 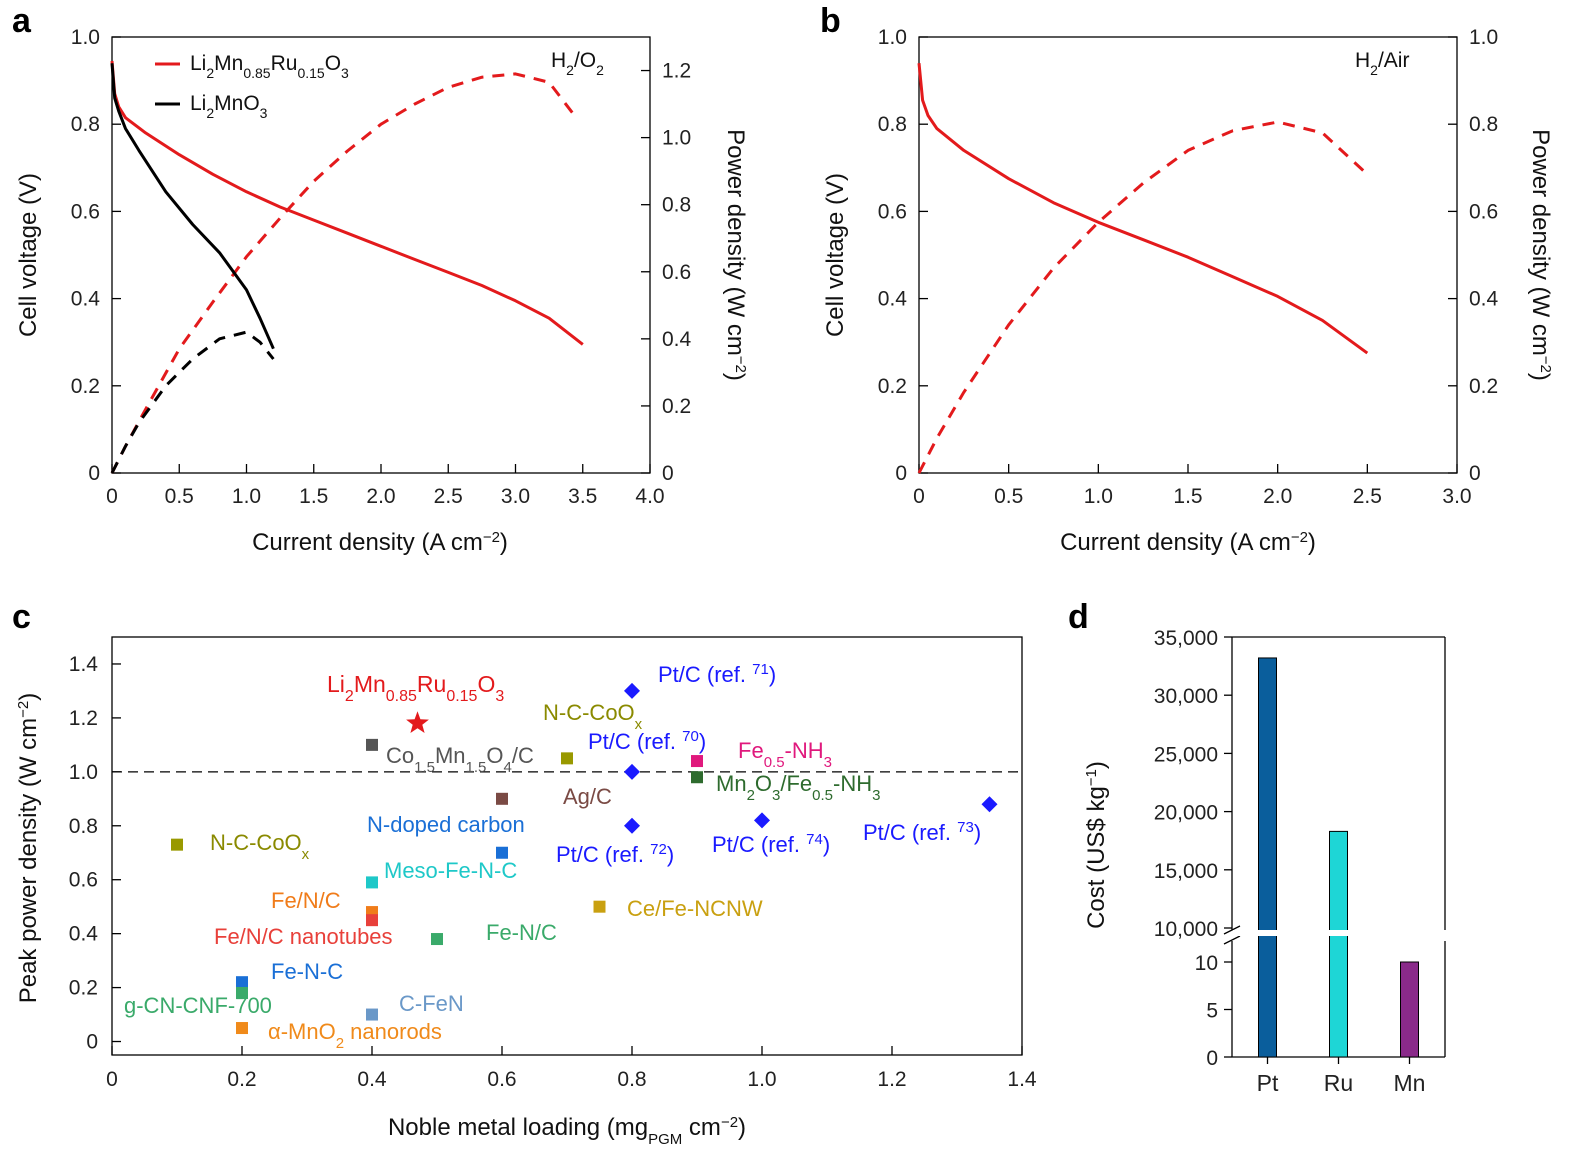 What do you see at coordinates (676, 71) in the screenshot?
I see `y2-tick-label: 1.2` at bounding box center [676, 71].